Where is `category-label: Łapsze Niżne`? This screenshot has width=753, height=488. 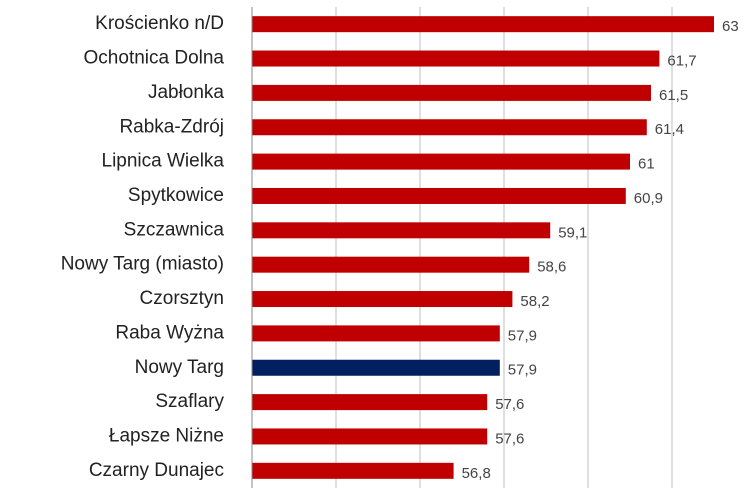
category-label: Łapsze Niżne is located at coordinates (166, 435).